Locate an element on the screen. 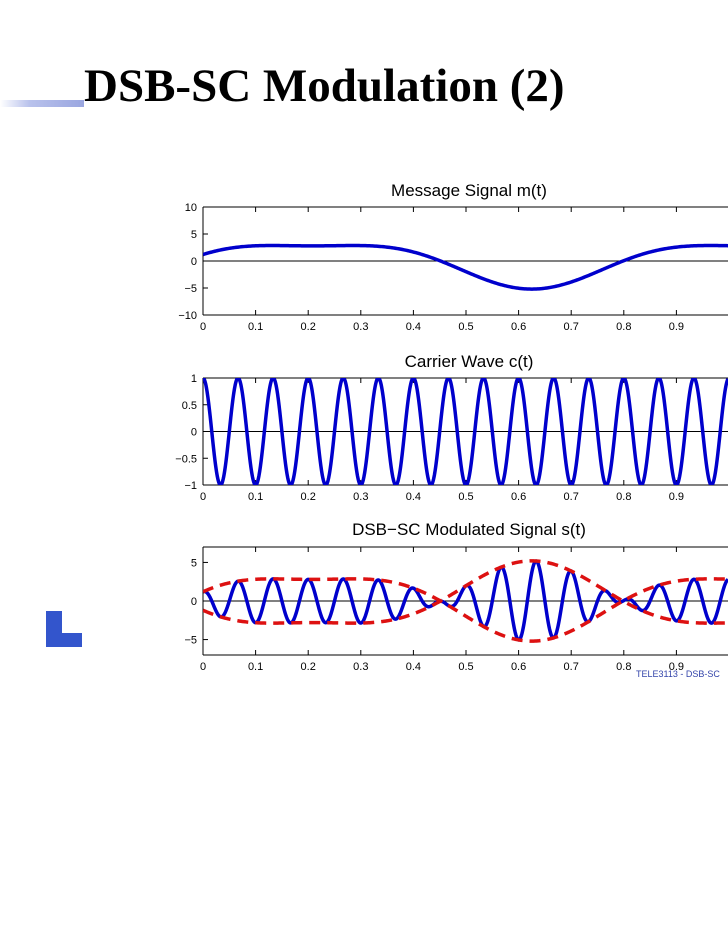  series-line-carrier is located at coordinates (465, 431).